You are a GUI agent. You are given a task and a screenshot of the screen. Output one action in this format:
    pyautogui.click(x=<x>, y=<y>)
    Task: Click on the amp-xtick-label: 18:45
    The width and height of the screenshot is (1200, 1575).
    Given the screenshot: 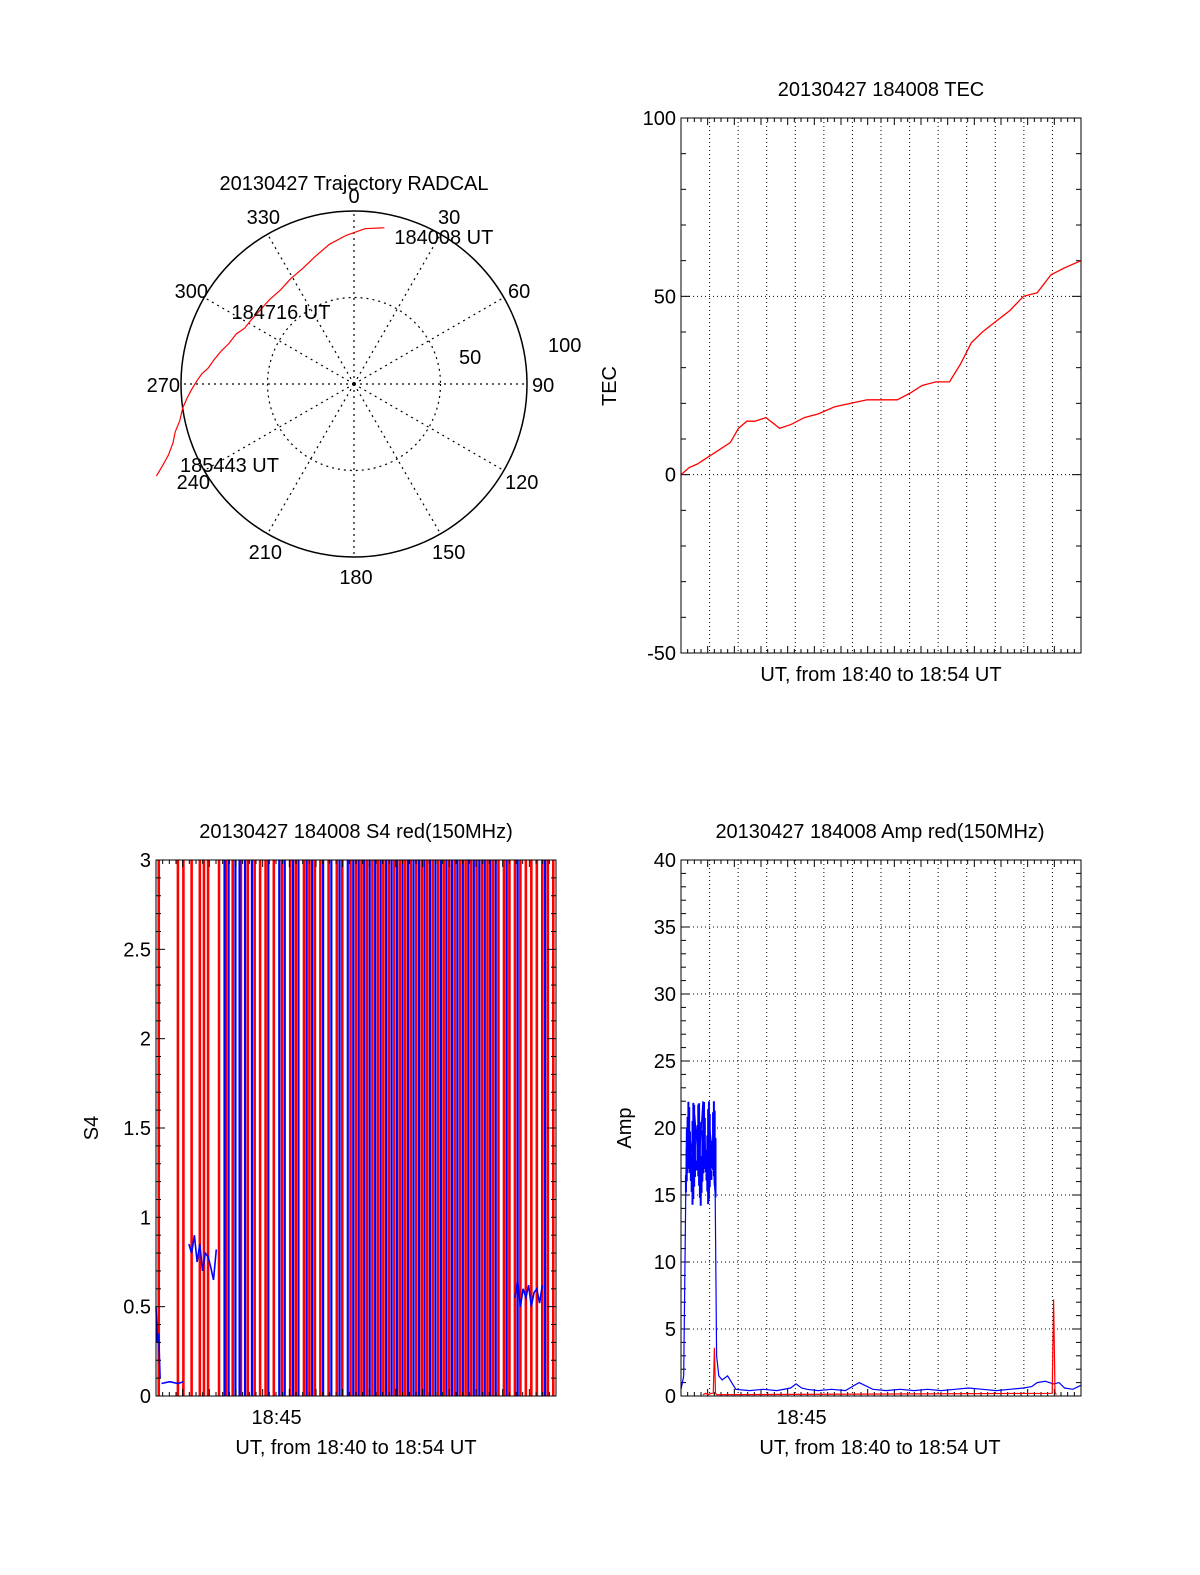 What is the action you would take?
    pyautogui.click(x=802, y=1418)
    